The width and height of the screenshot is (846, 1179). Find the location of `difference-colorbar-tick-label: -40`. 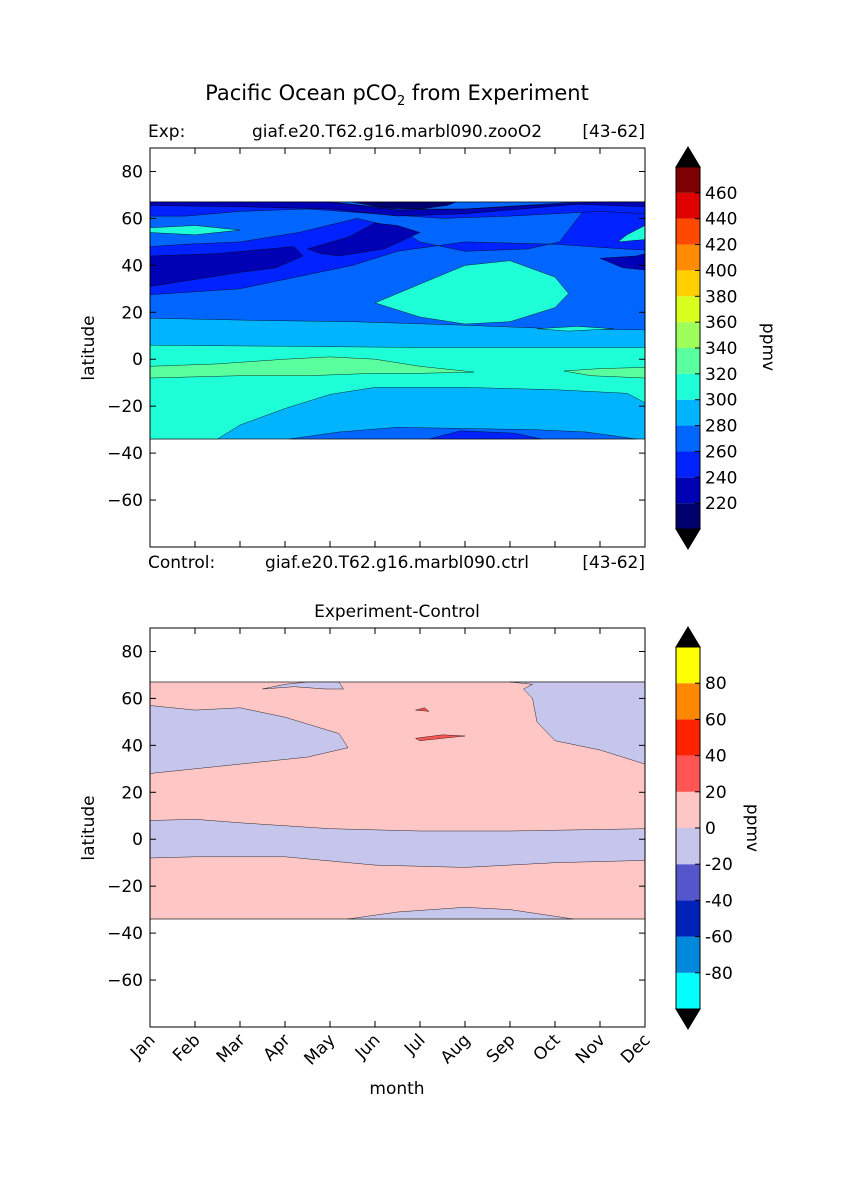

difference-colorbar-tick-label: -40 is located at coordinates (719, 901).